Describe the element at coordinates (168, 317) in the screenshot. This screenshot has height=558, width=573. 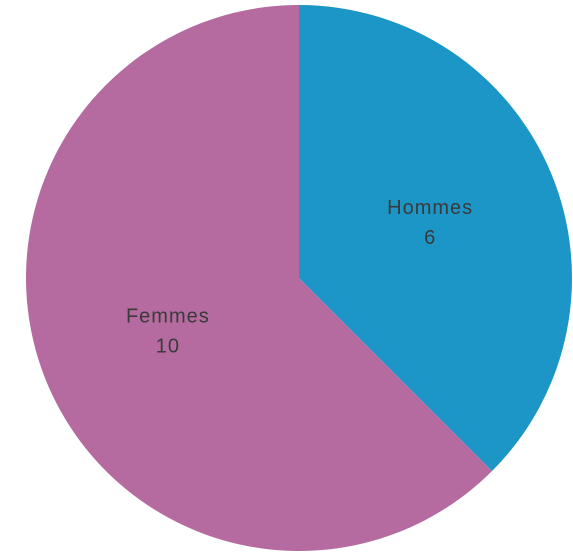
I see `slice-label: Femmes` at that location.